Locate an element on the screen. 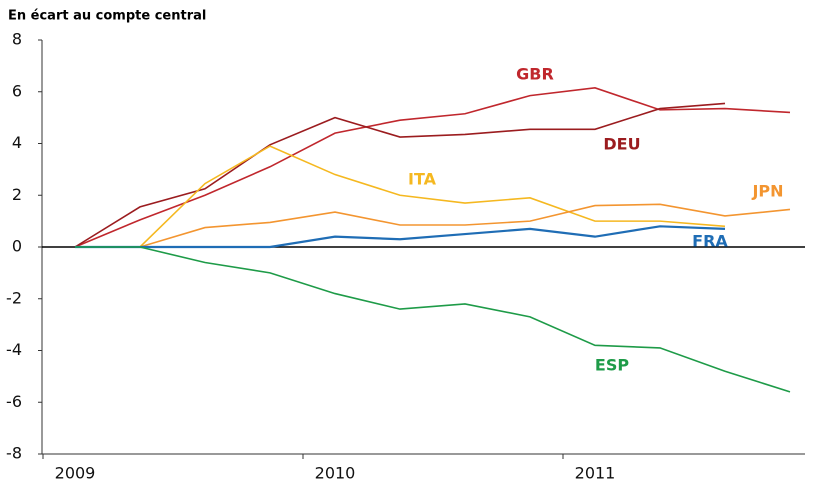 Image resolution: width=815 pixels, height=489 pixels. y-axis-title: En écart au compte central is located at coordinates (107, 16).